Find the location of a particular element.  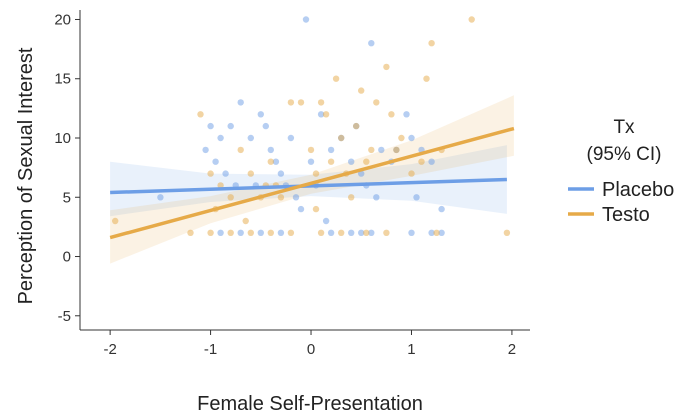

legend-title-line-2: (95% CI) is located at coordinates (624, 154).